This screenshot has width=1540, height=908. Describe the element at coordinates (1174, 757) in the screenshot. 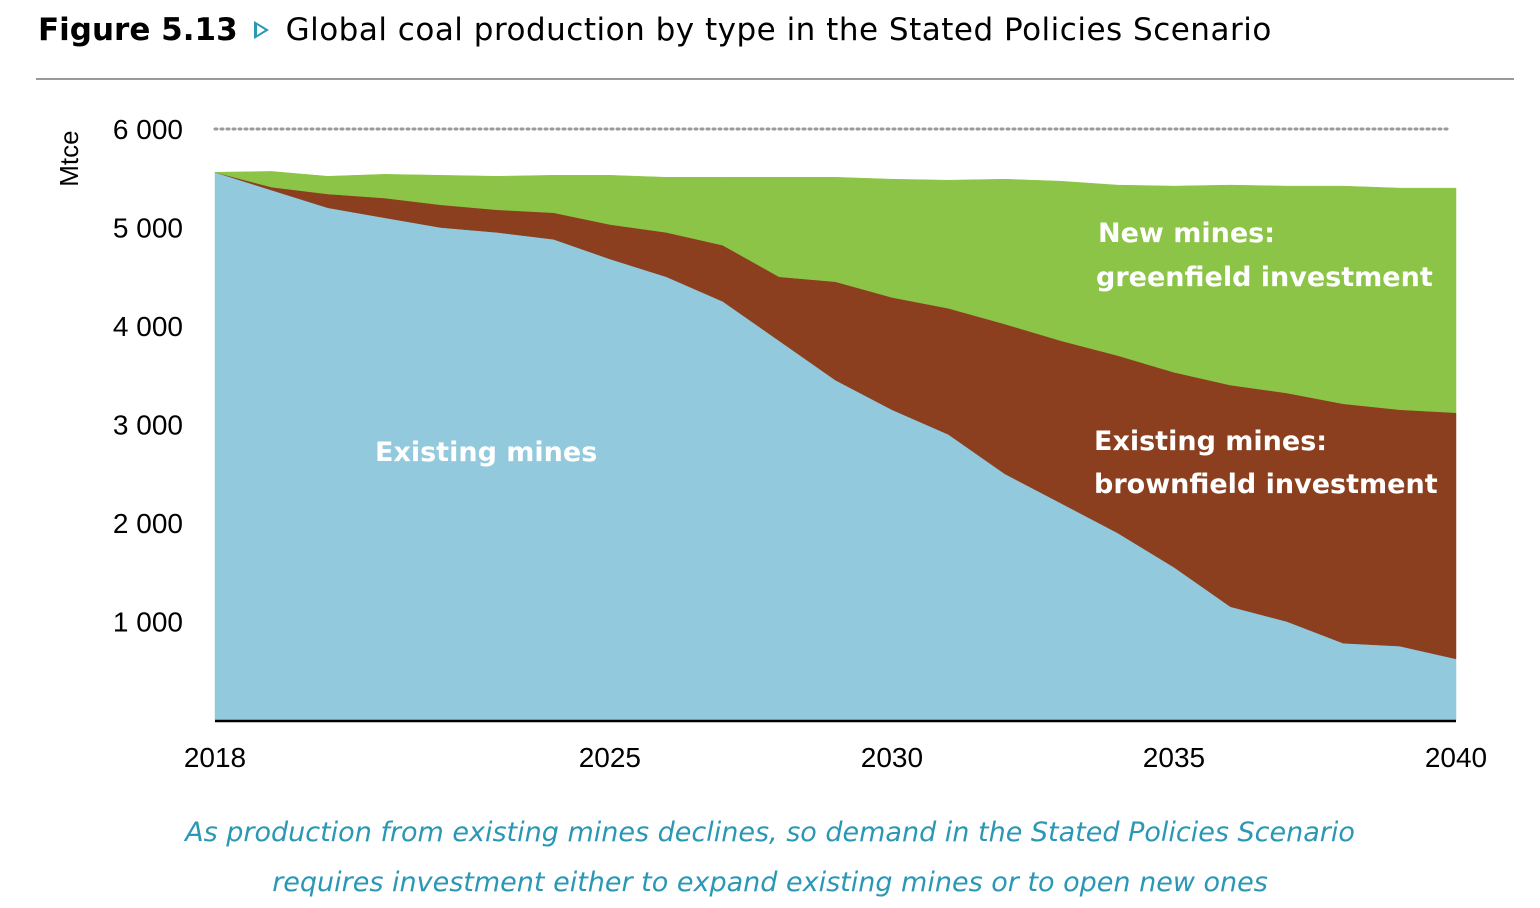

I see `x-tick-label: 2035` at that location.